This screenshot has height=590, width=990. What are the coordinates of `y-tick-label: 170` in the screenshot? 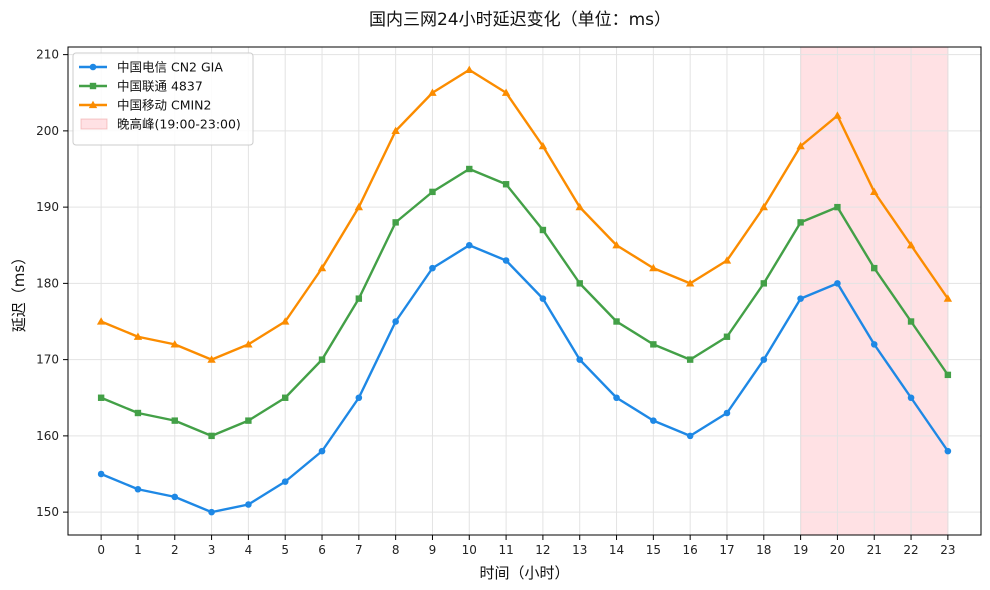 It's located at (47, 360).